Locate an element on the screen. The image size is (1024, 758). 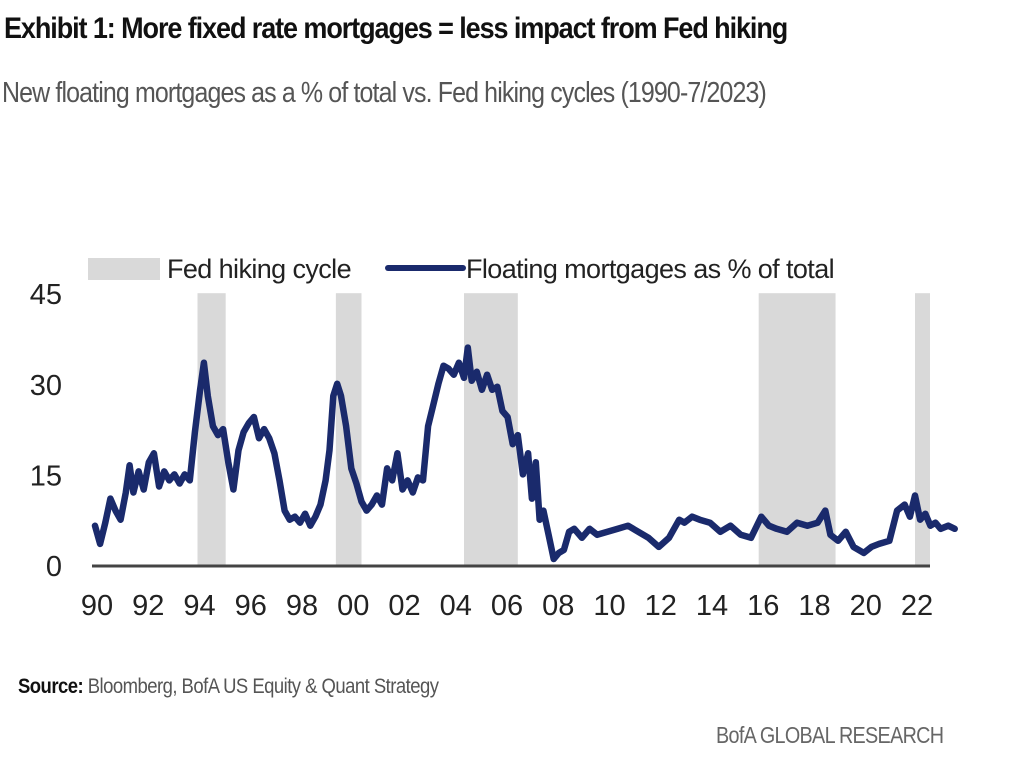
x-tick-label: 04 is located at coordinates (456, 606).